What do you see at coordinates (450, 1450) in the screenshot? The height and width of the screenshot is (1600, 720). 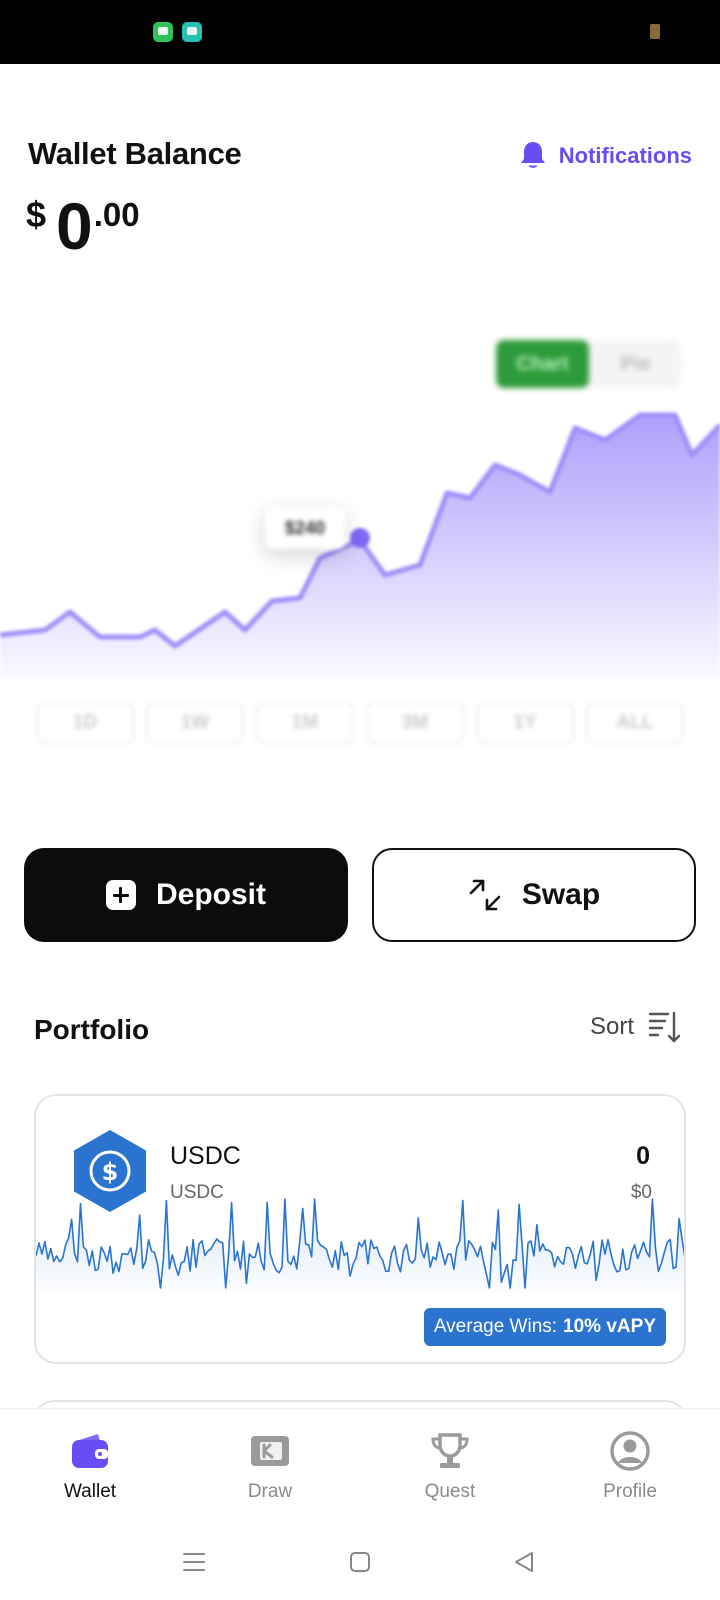 I see `trophy-icon` at bounding box center [450, 1450].